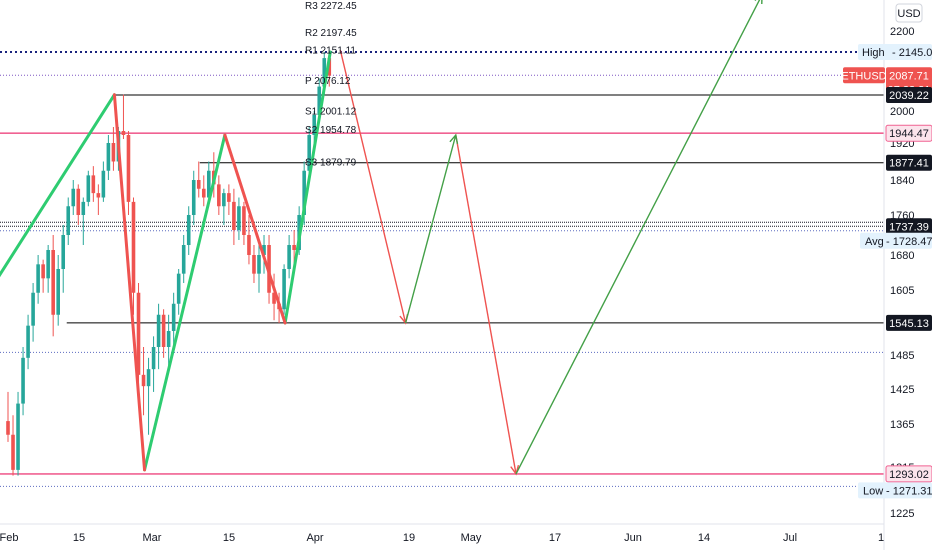 The height and width of the screenshot is (550, 932). What do you see at coordinates (902, 256) in the screenshot?
I see `price-tick-label: 1680` at bounding box center [902, 256].